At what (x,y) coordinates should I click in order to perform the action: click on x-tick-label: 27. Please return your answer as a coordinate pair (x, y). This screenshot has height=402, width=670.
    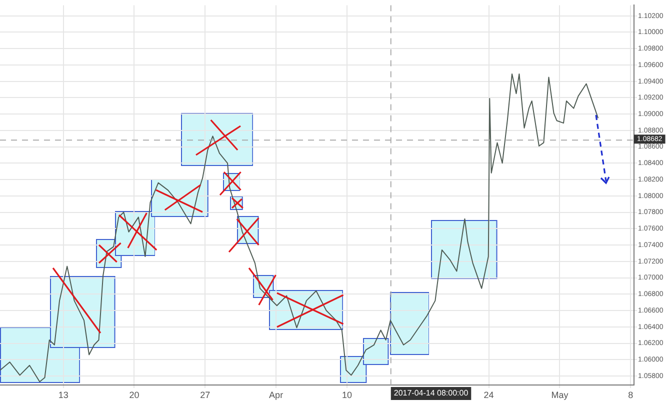
    Looking at the image, I should click on (205, 395).